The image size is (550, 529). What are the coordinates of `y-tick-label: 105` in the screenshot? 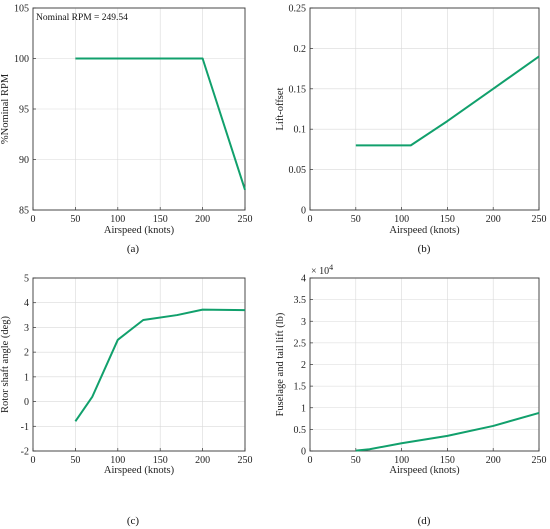 It's located at (21, 9).